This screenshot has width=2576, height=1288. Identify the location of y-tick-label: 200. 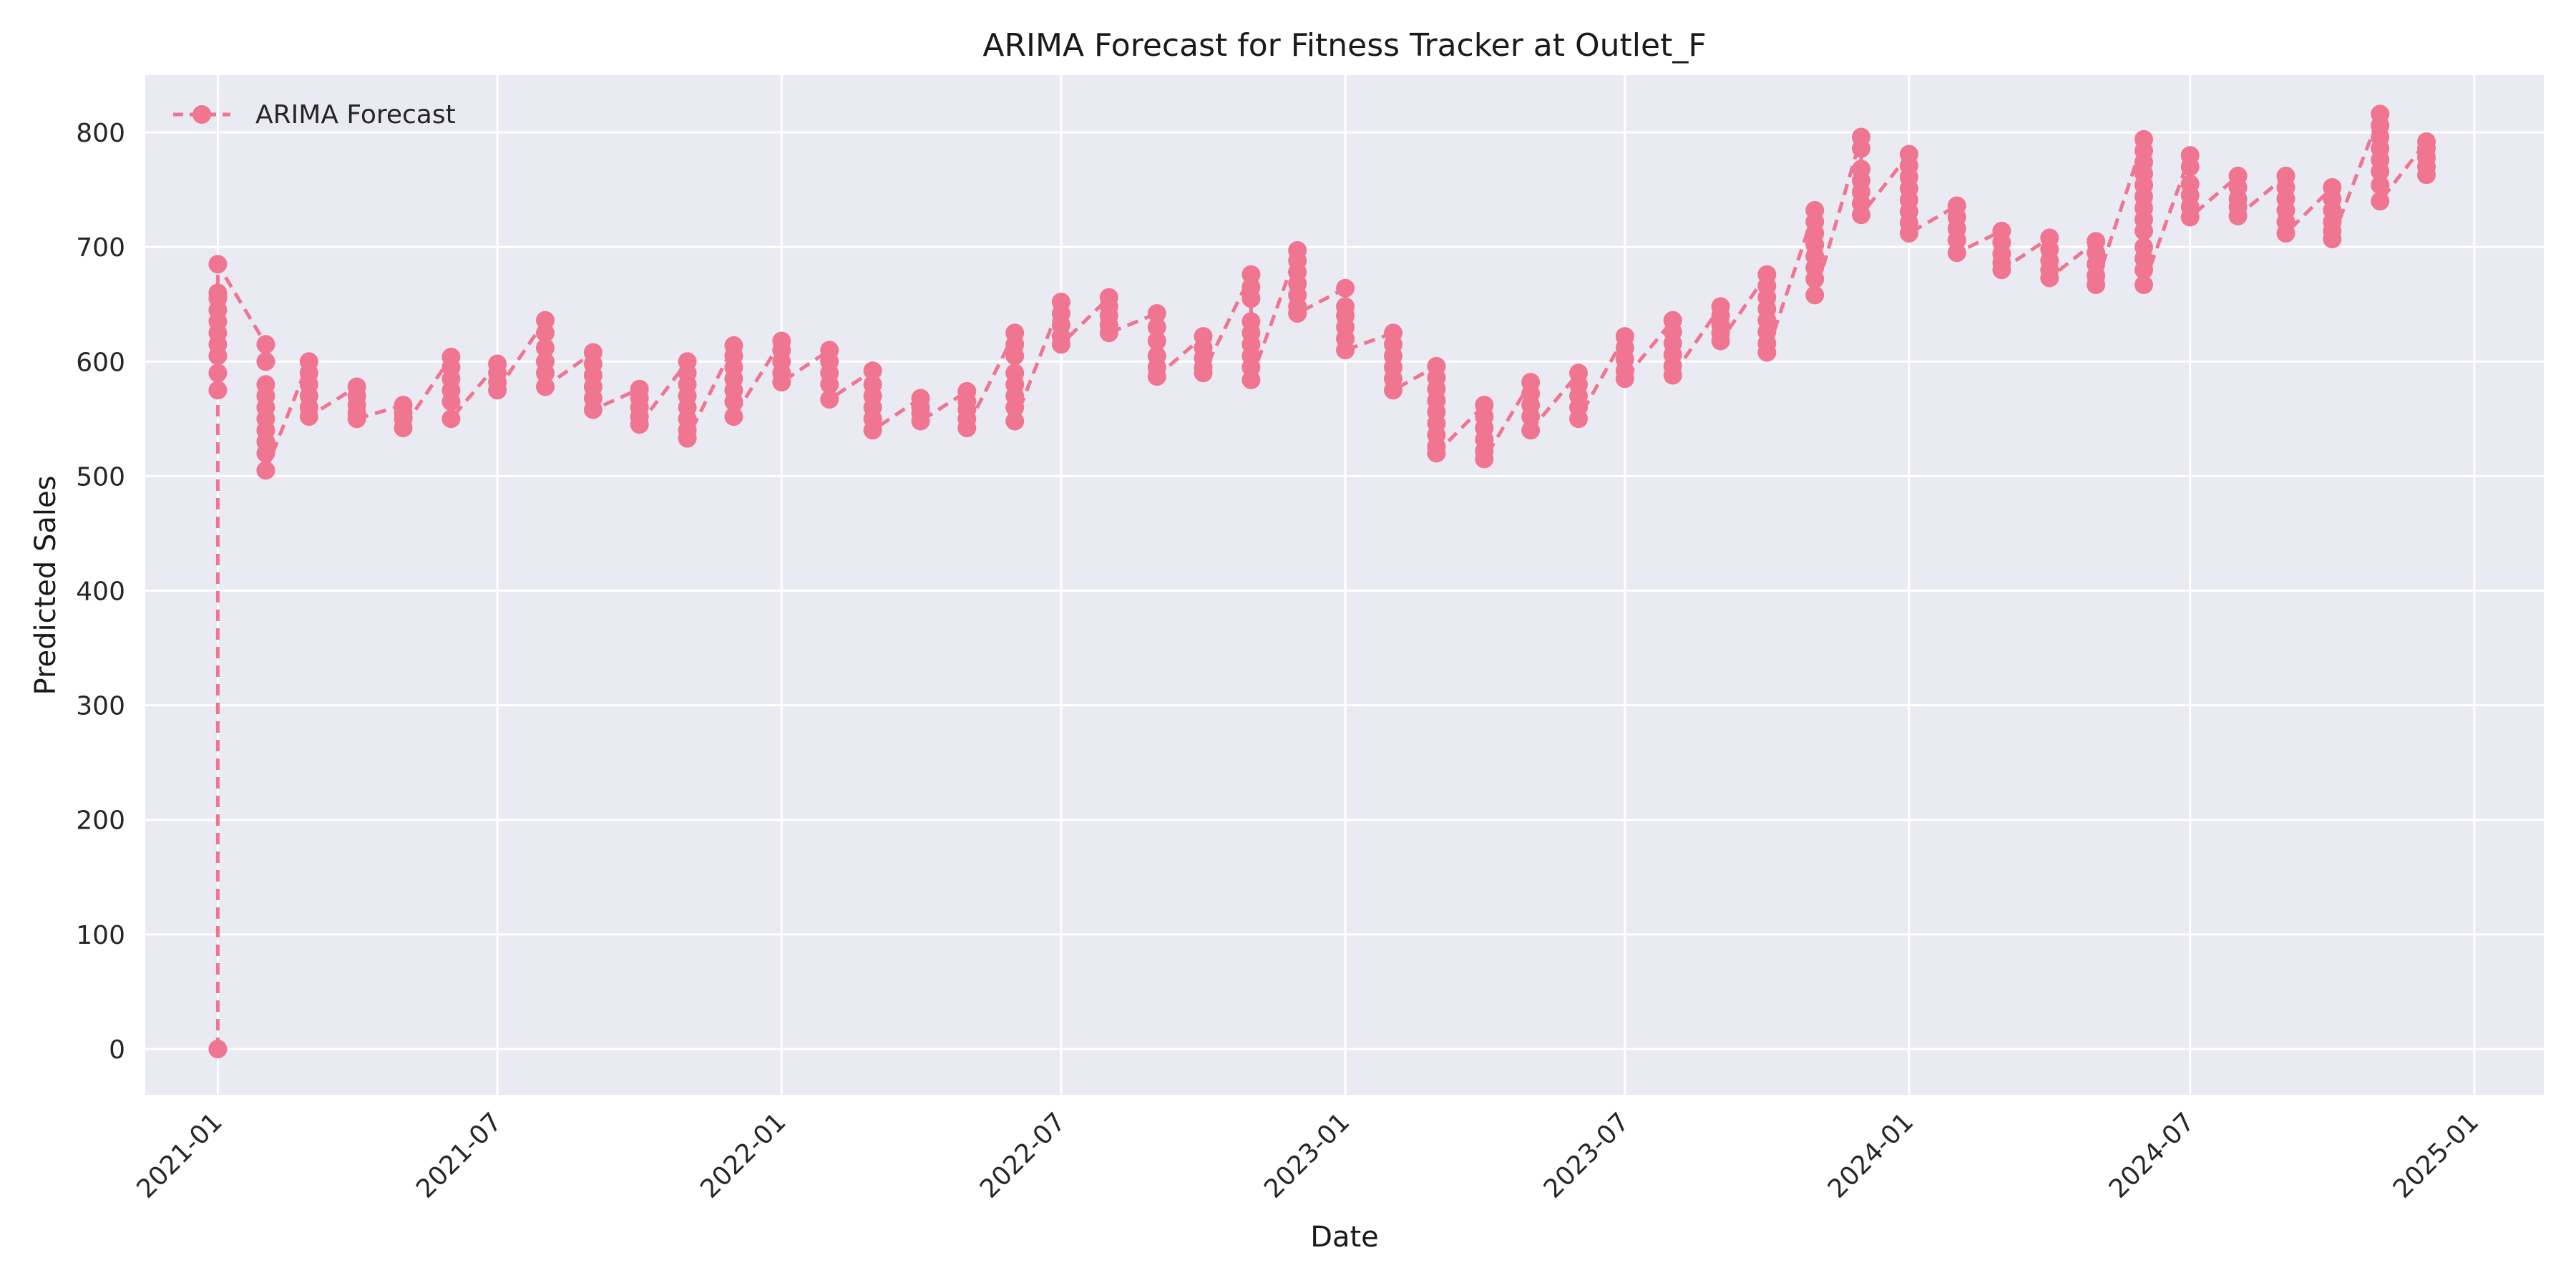
(100, 821).